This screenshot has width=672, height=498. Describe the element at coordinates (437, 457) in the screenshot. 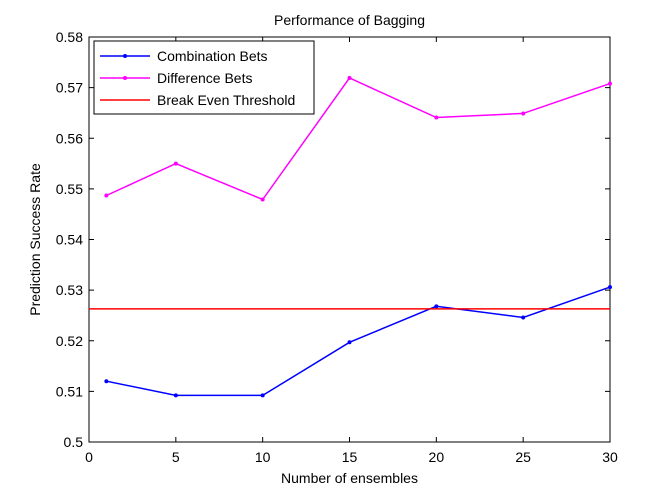

I see `x-tick-label: 20` at that location.